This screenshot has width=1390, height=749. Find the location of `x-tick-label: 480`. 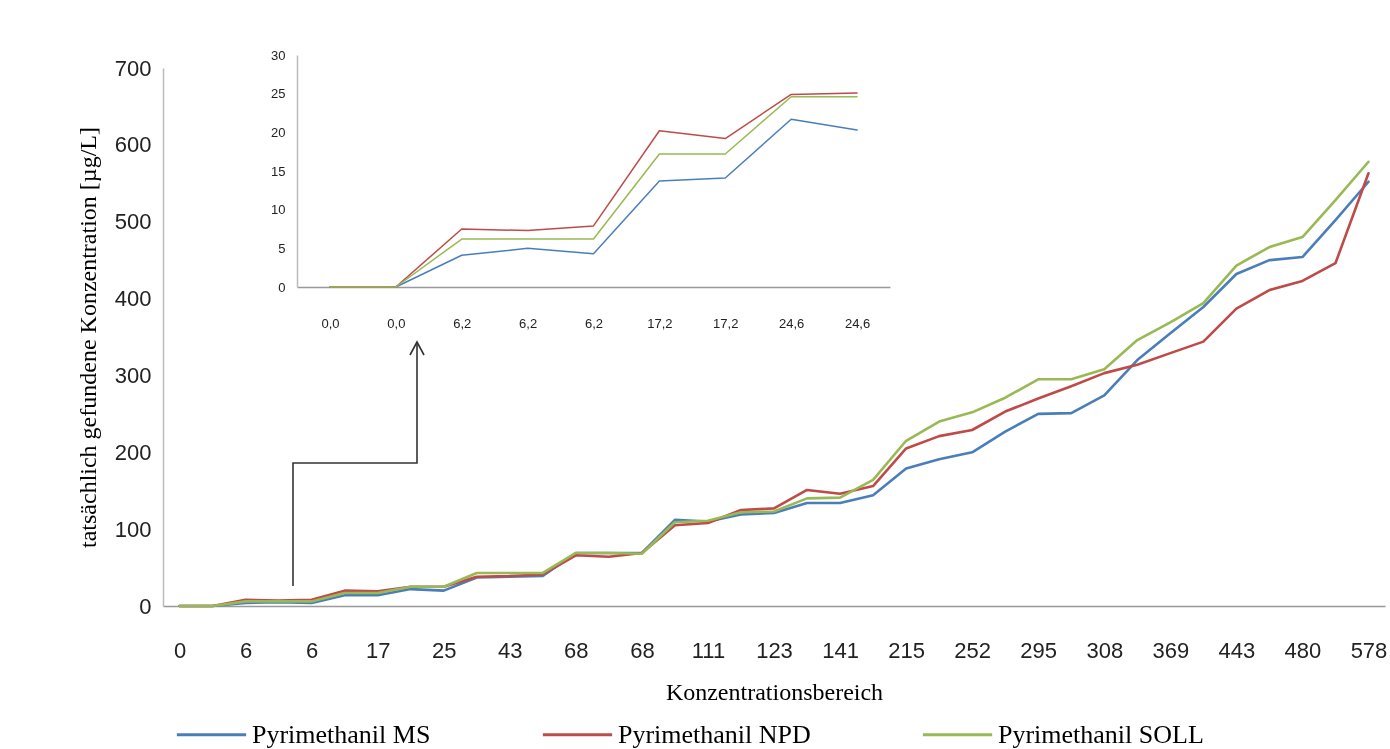

x-tick-label: 480 is located at coordinates (1303, 650).